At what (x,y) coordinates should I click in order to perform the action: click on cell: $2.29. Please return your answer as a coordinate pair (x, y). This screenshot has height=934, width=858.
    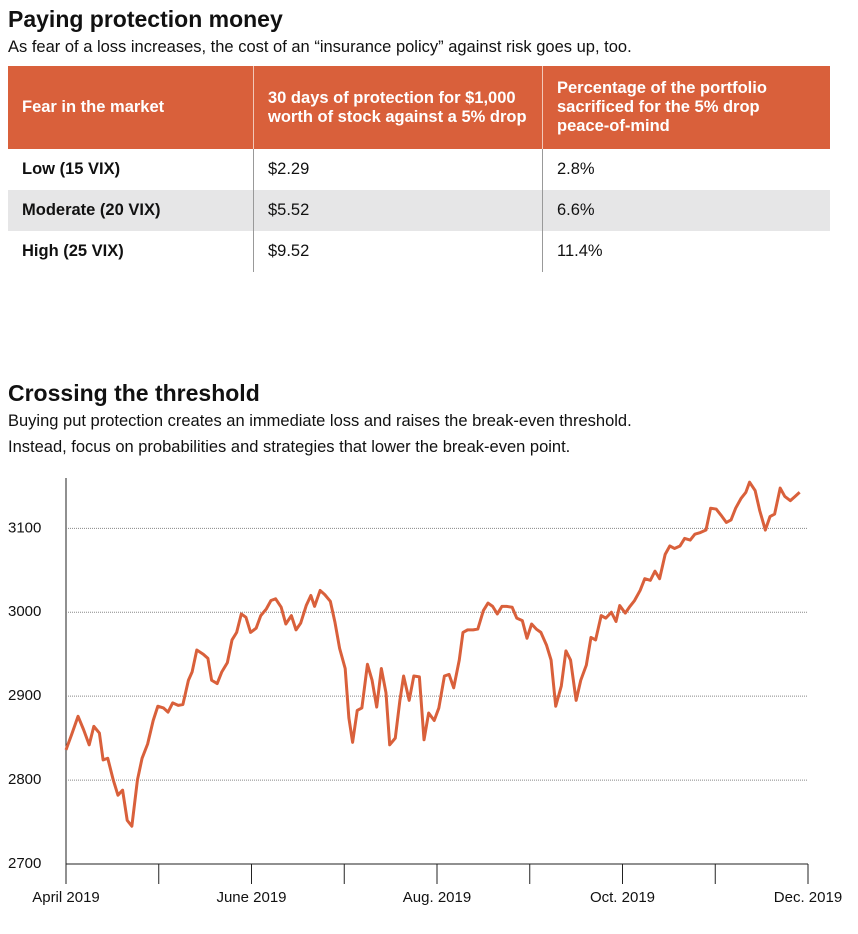
    Looking at the image, I should click on (398, 169).